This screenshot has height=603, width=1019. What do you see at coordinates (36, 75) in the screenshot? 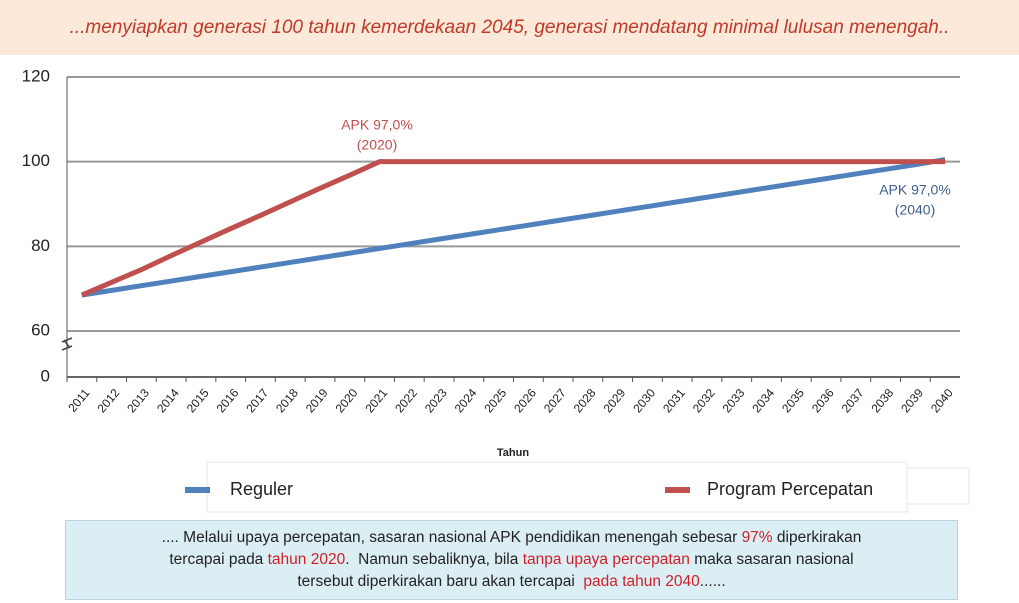
I see `y-tick-label: 120` at bounding box center [36, 75].